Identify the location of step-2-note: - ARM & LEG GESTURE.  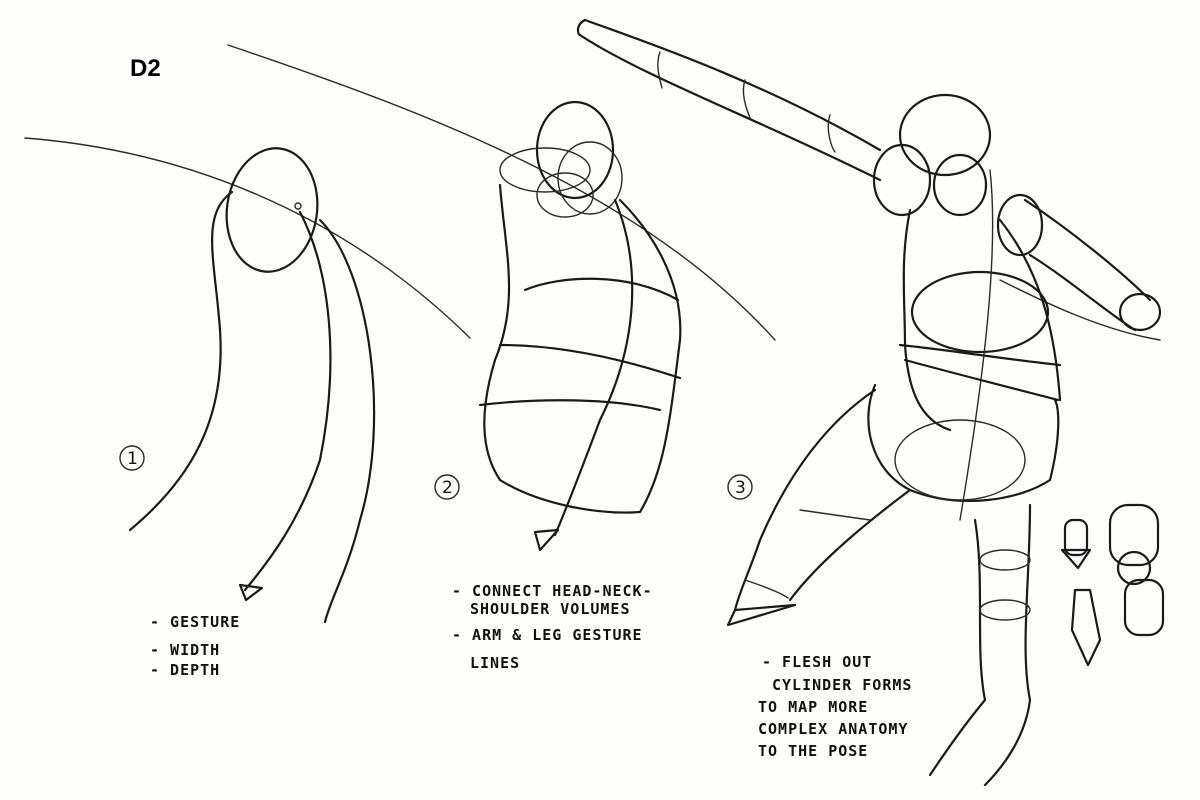
(547, 635).